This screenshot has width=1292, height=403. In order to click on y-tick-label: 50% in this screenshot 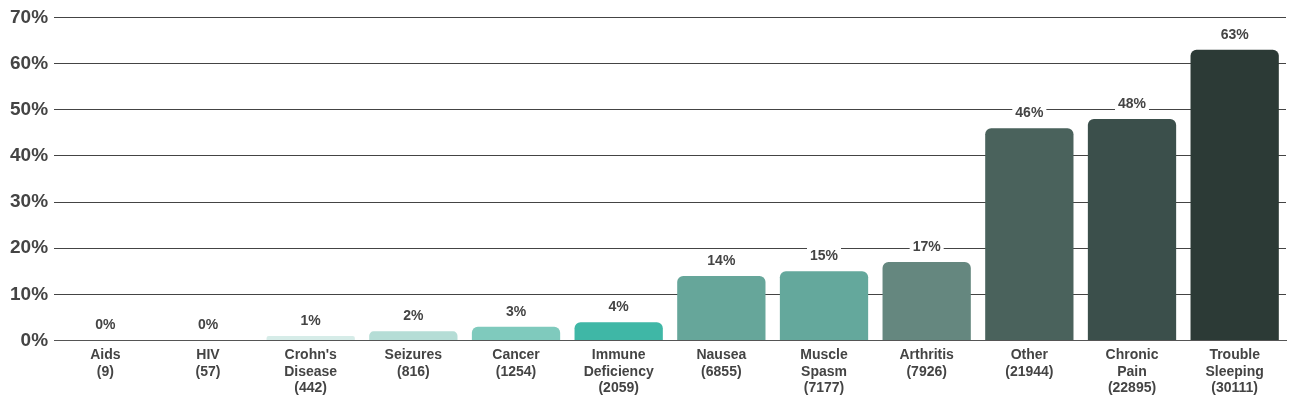, I will do `click(29, 108)`.